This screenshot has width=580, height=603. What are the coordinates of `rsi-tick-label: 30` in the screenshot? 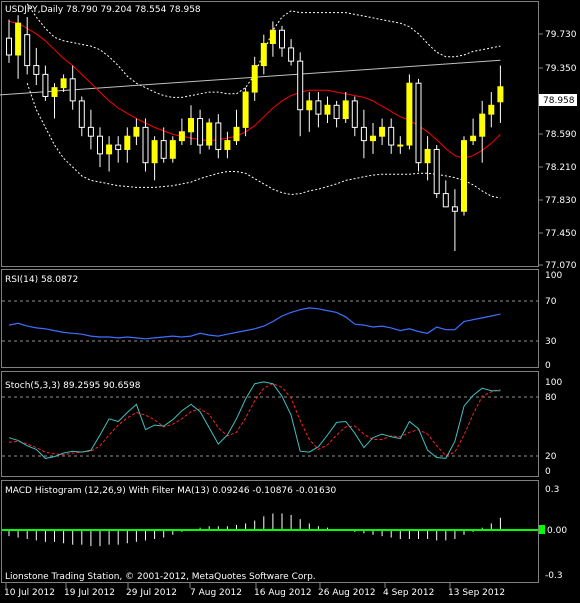 It's located at (551, 342).